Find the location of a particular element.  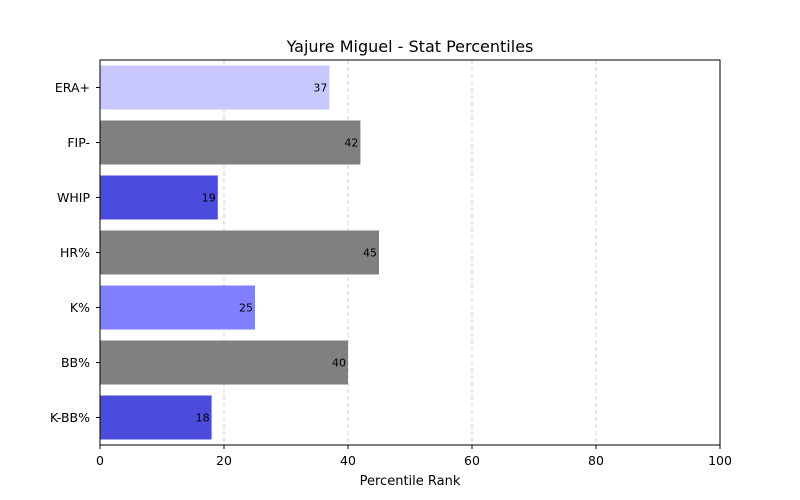

y-tick-label: FIP- is located at coordinates (78, 142).